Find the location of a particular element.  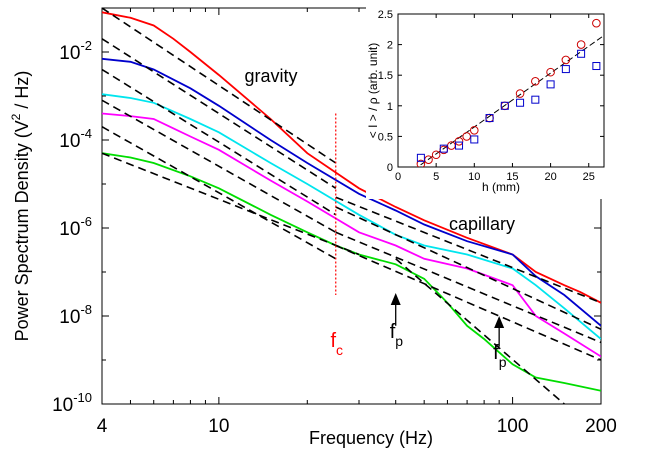

inset-y-tick-label: 1.5 is located at coordinates (385, 76).